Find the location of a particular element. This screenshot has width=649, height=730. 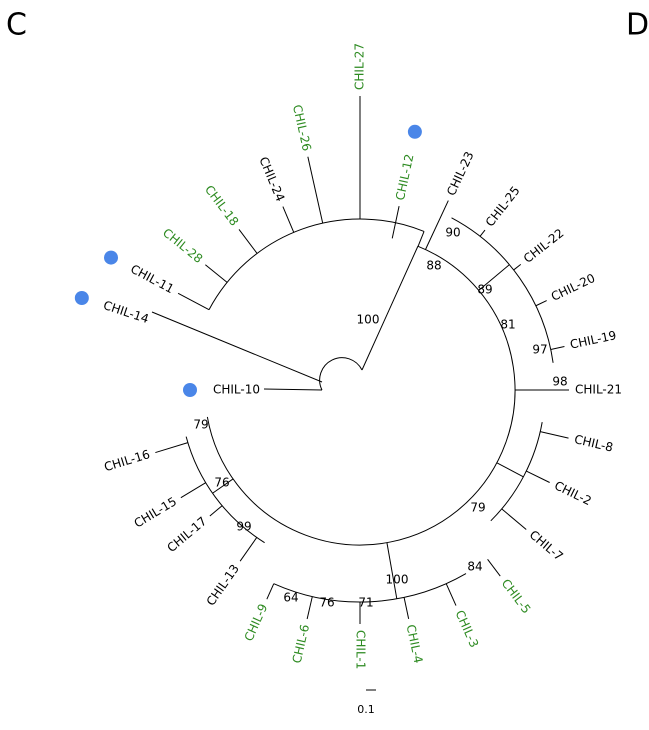

leaf-label: CHIL-15 is located at coordinates (156, 512).